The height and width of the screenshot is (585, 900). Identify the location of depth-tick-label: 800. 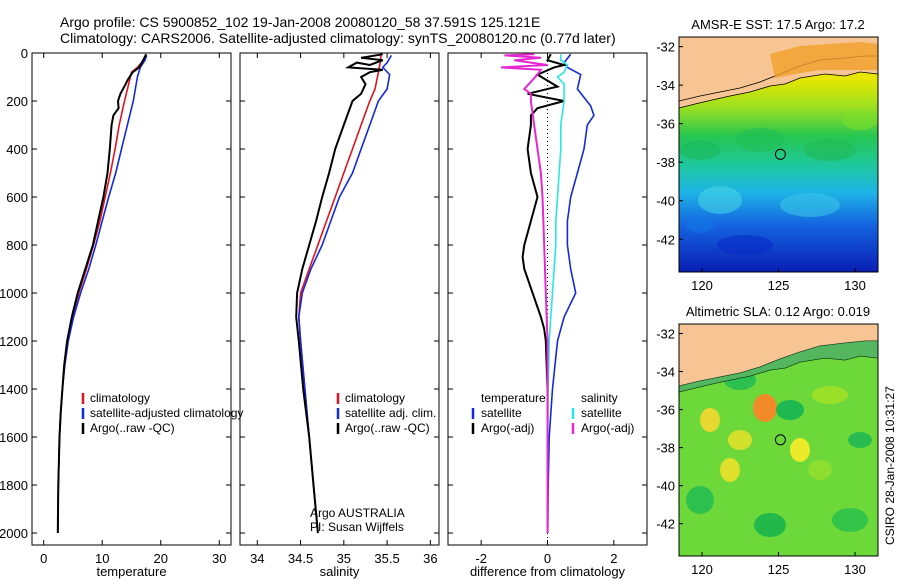
(17, 245).